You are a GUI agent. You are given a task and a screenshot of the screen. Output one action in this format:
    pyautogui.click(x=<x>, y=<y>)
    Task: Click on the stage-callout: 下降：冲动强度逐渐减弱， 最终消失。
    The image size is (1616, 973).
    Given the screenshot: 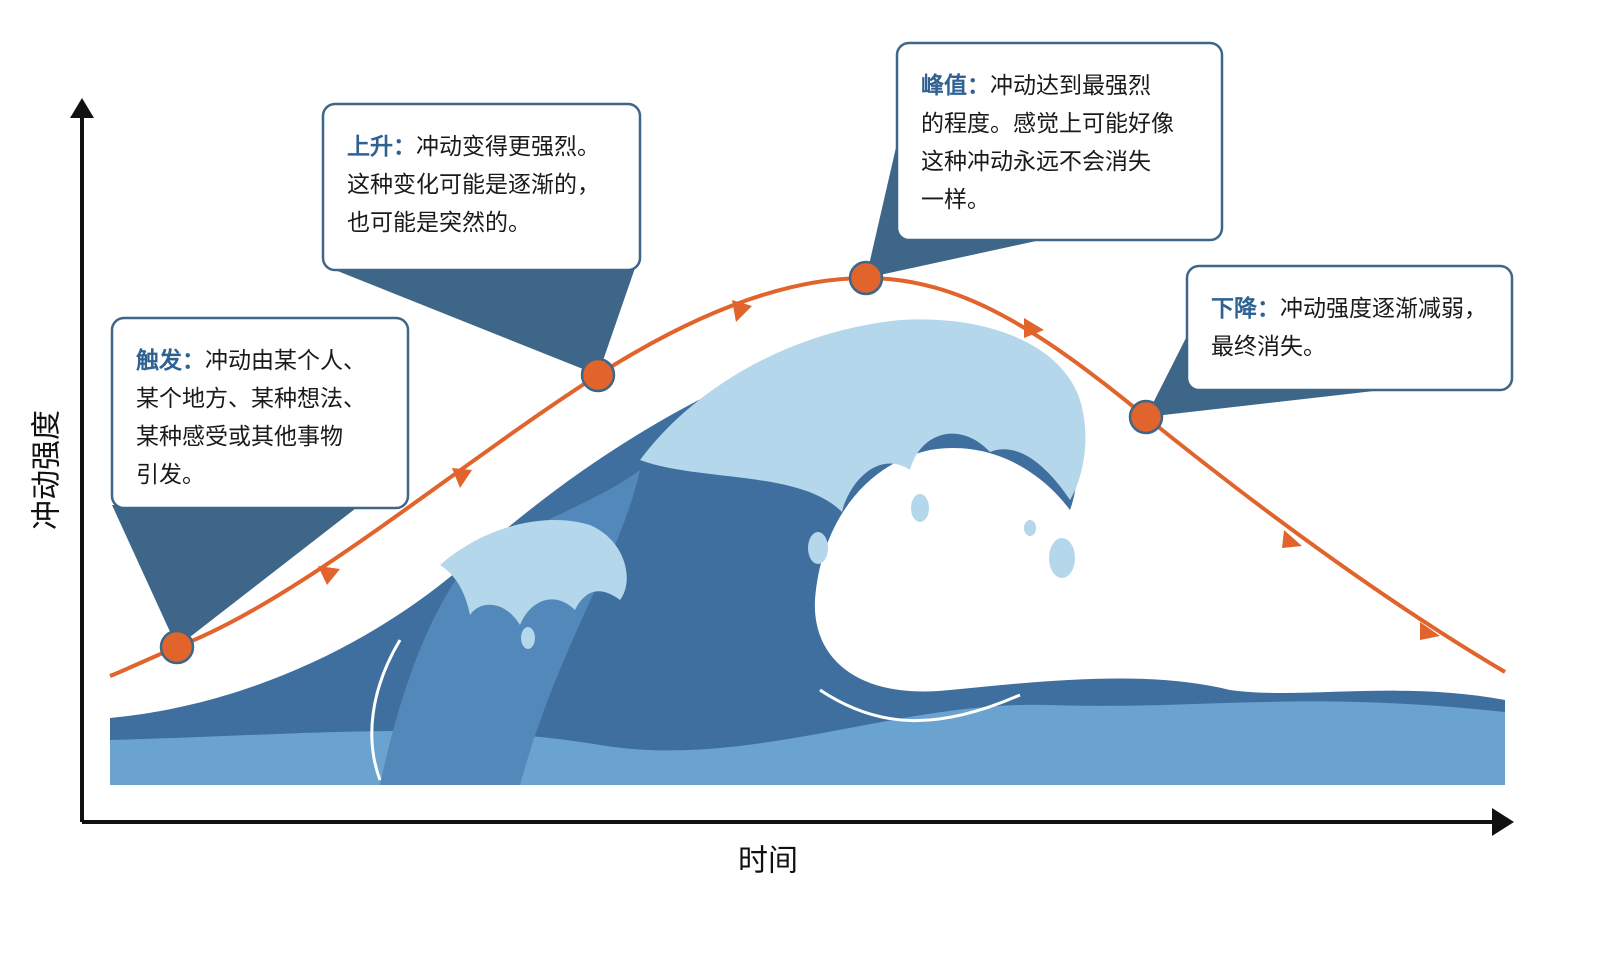 What is the action you would take?
    pyautogui.click(x=1321, y=349)
    